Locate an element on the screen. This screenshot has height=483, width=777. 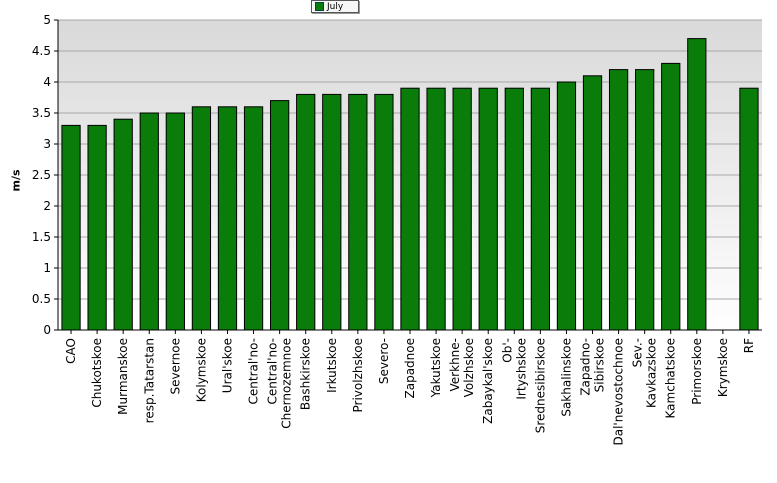
x-tick-label: Sibirskoe is located at coordinates (600, 365).